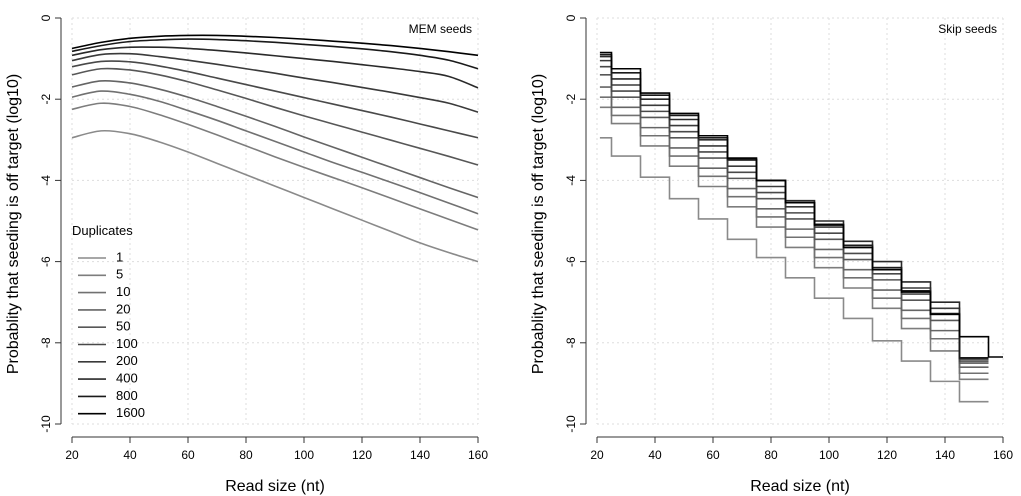  Describe the element at coordinates (127, 343) in the screenshot. I see `legend-entry-100: 100` at that location.